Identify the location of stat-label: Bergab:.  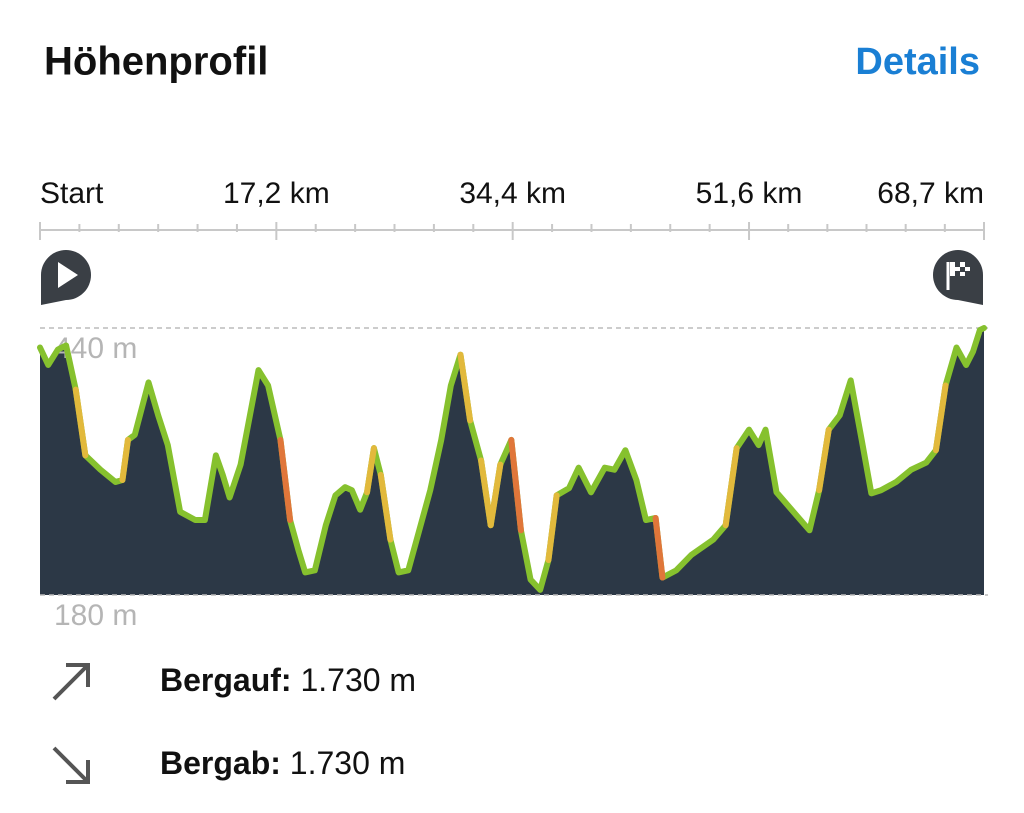
(220, 763).